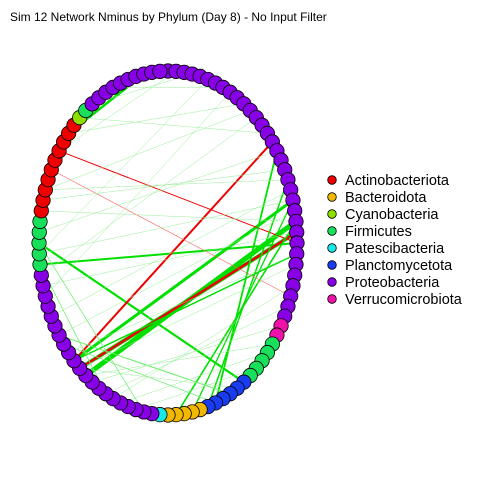 Image resolution: width=480 pixels, height=480 pixels. What do you see at coordinates (332, 248) in the screenshot?
I see `legend-swatch-patescibacteria` at bounding box center [332, 248].